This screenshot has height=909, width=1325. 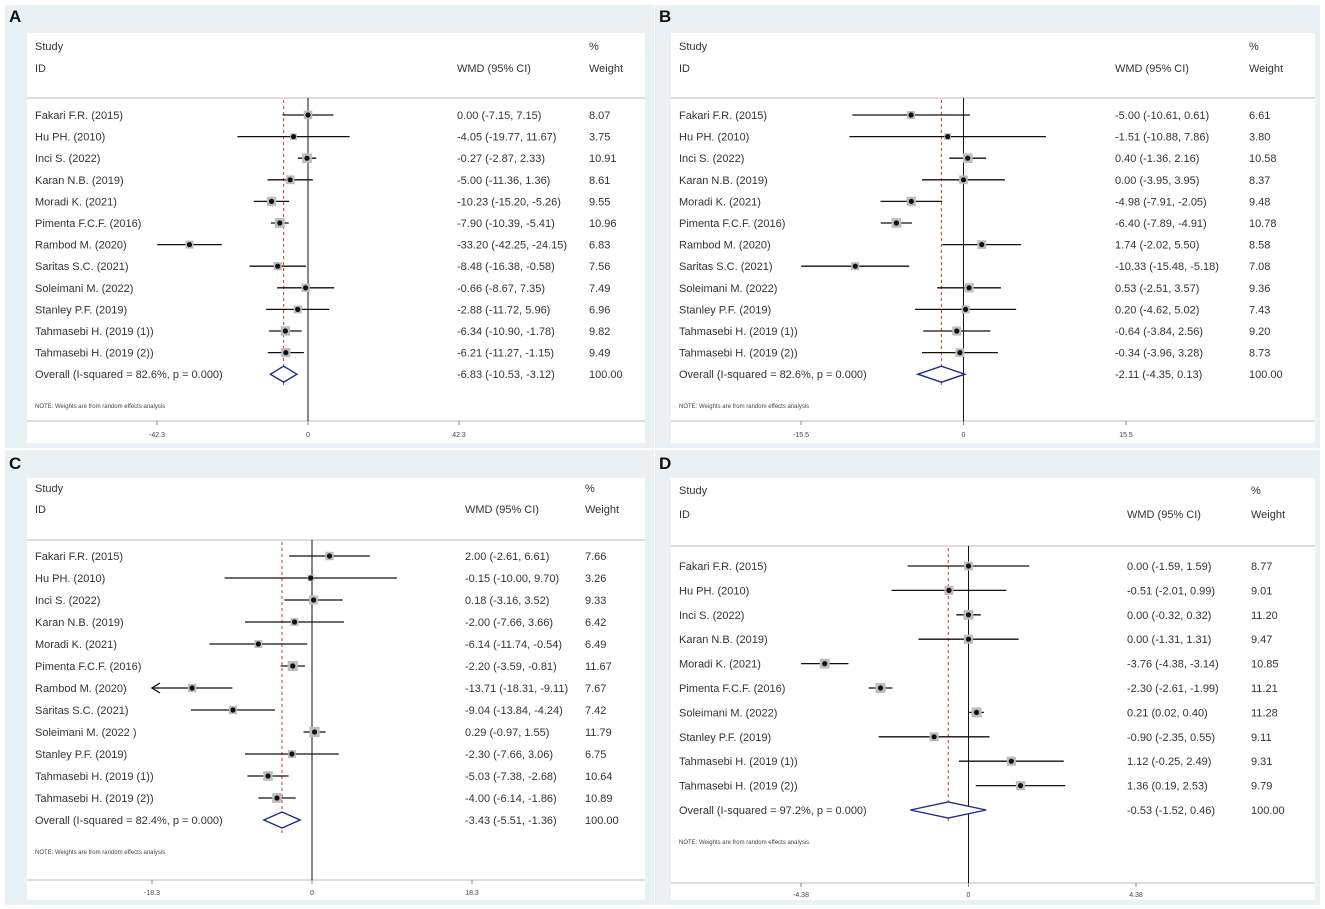 I want to click on weight-text: 10.58, so click(x=1263, y=159).